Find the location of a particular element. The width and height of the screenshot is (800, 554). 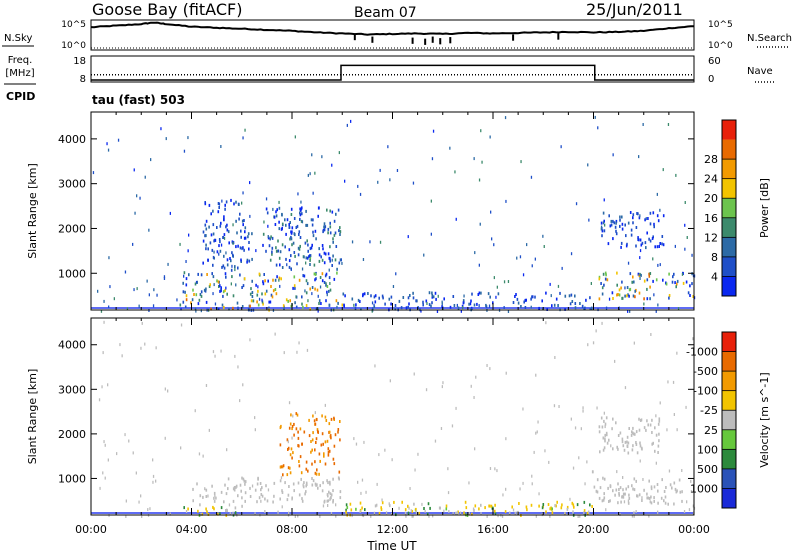

nsky-tick-bottom: 10^0 is located at coordinates (73, 46).